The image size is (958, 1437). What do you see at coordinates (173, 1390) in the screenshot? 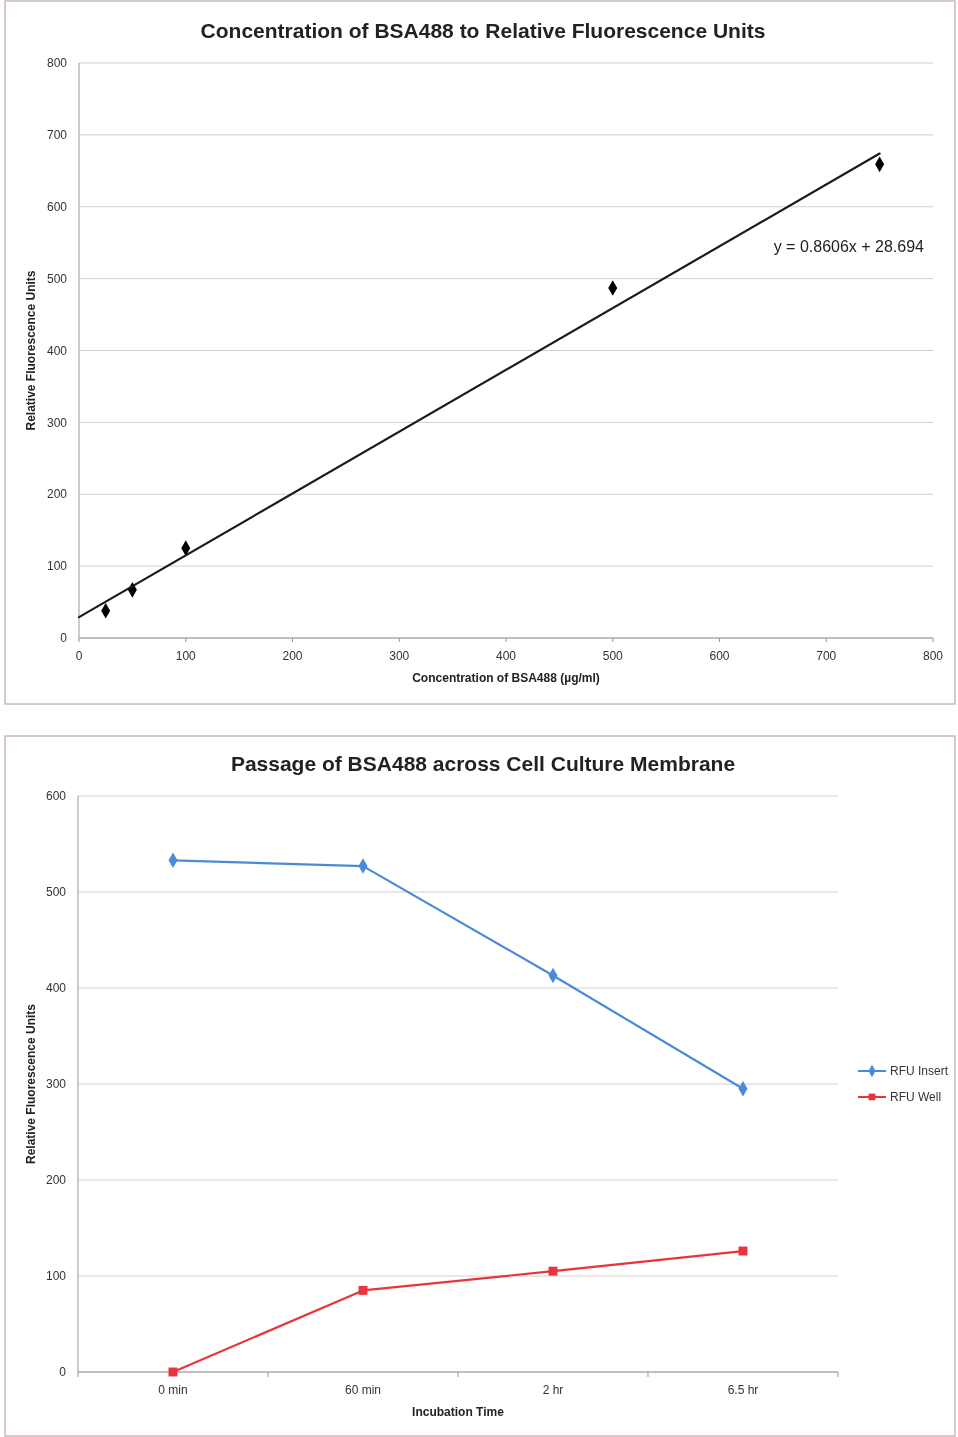
I see `x-tick-label: 0 min` at bounding box center [173, 1390].